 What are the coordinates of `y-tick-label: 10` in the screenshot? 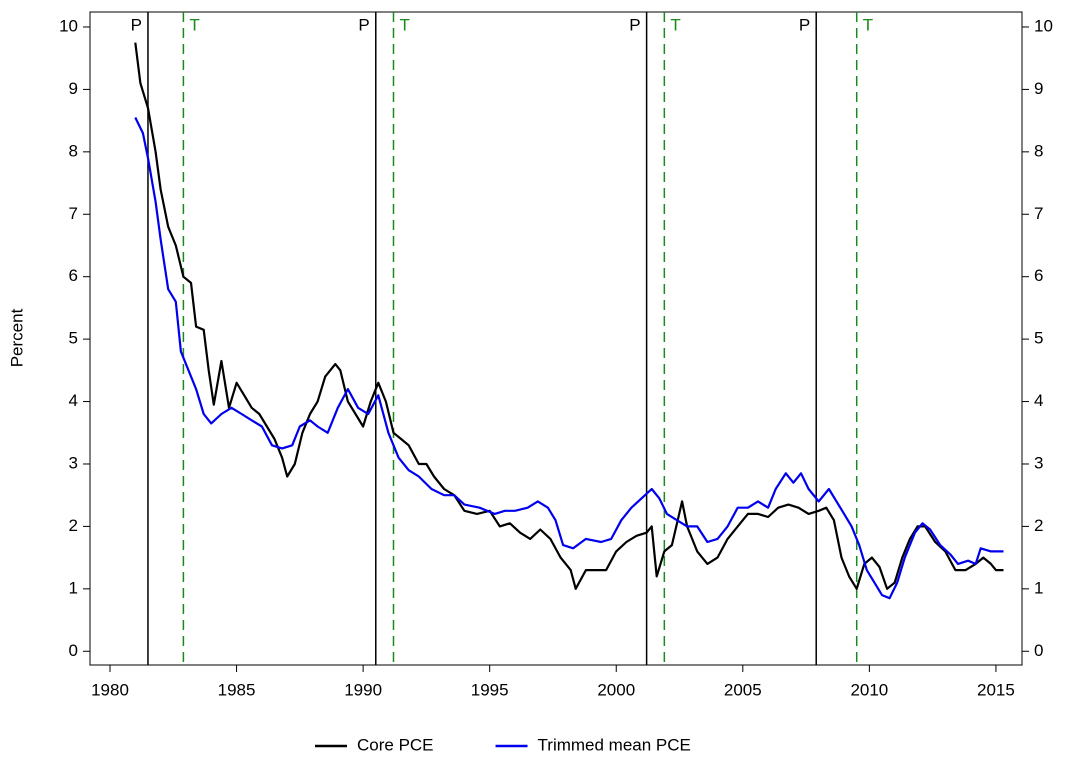 It's located at (68, 25).